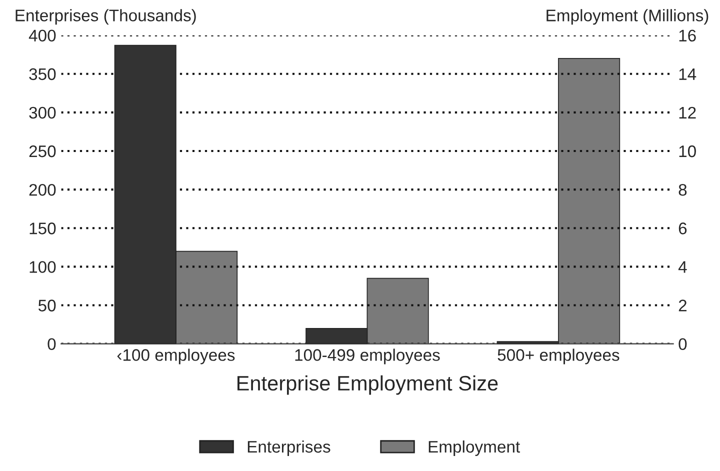 This screenshot has height=471, width=720. What do you see at coordinates (687, 74) in the screenshot?
I see `y2-tick-label: 14` at bounding box center [687, 74].